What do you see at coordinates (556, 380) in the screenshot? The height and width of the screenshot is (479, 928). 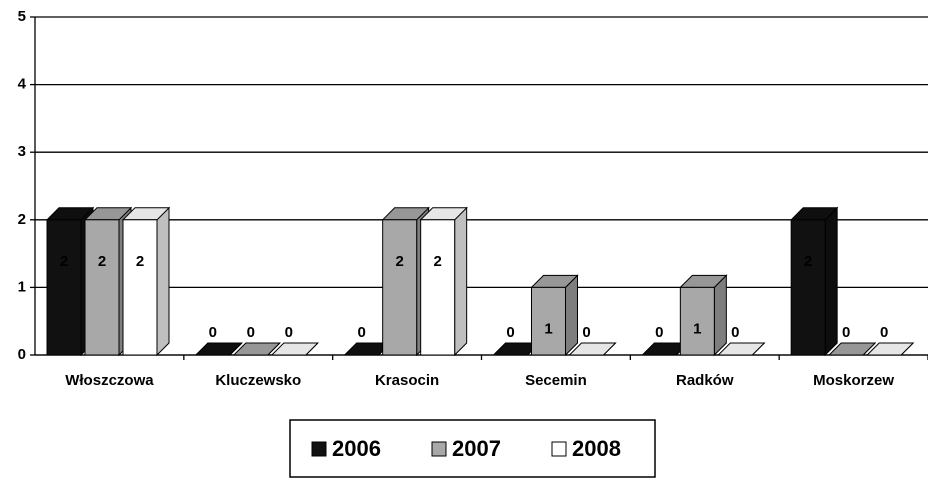 I see `x-tick-label: Secemin` at bounding box center [556, 380].